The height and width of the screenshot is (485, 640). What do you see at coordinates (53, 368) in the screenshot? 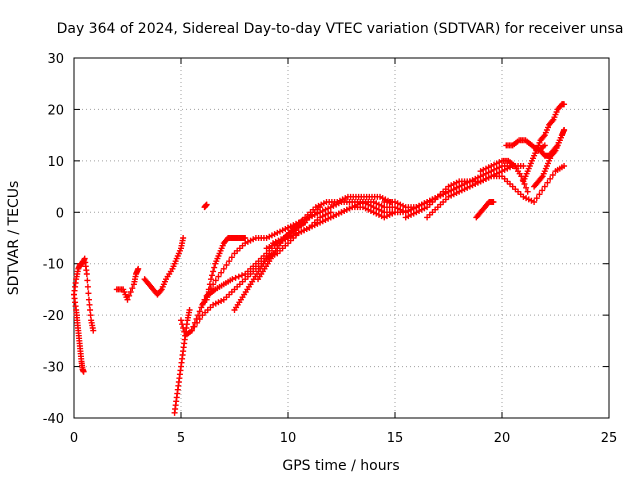
I see `y-tick-label: -30` at bounding box center [53, 368].